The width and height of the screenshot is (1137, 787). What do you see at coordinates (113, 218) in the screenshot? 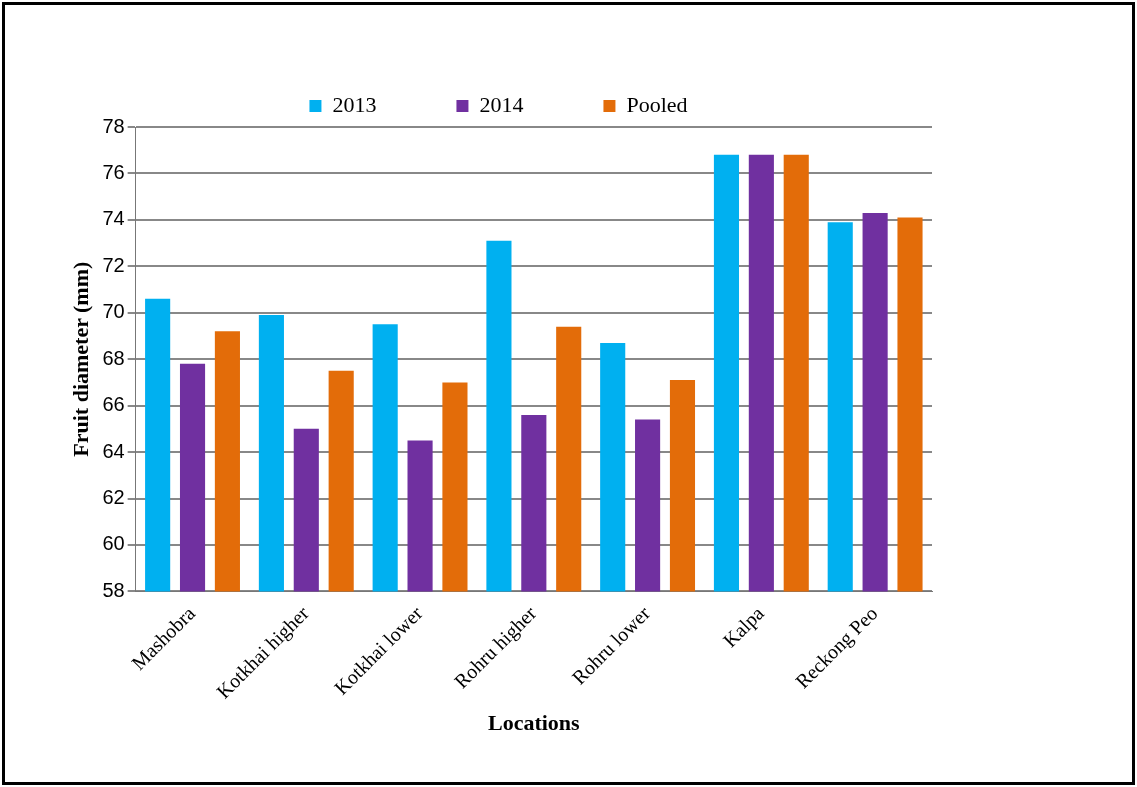
I see `y-tick-label: 74` at bounding box center [113, 218].